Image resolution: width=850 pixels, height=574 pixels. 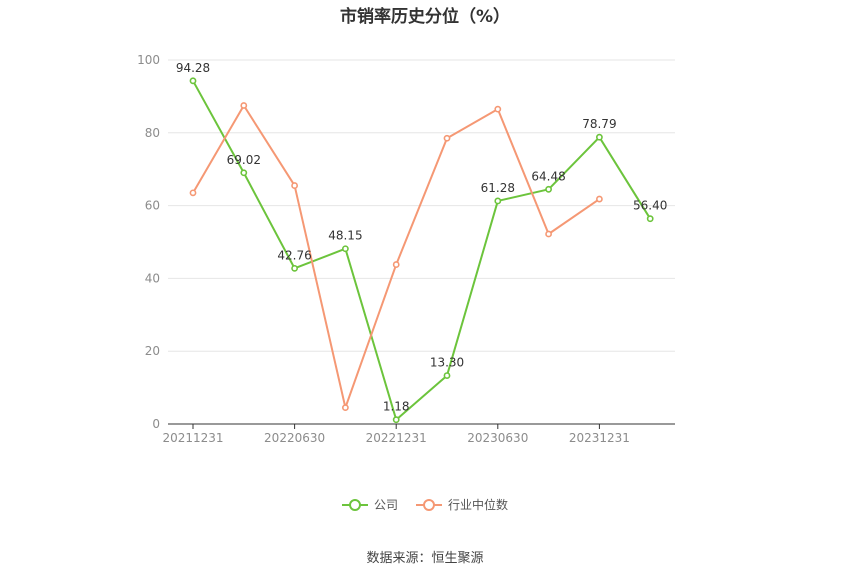 I want to click on data-label-20230331: 13.30, so click(x=447, y=363).